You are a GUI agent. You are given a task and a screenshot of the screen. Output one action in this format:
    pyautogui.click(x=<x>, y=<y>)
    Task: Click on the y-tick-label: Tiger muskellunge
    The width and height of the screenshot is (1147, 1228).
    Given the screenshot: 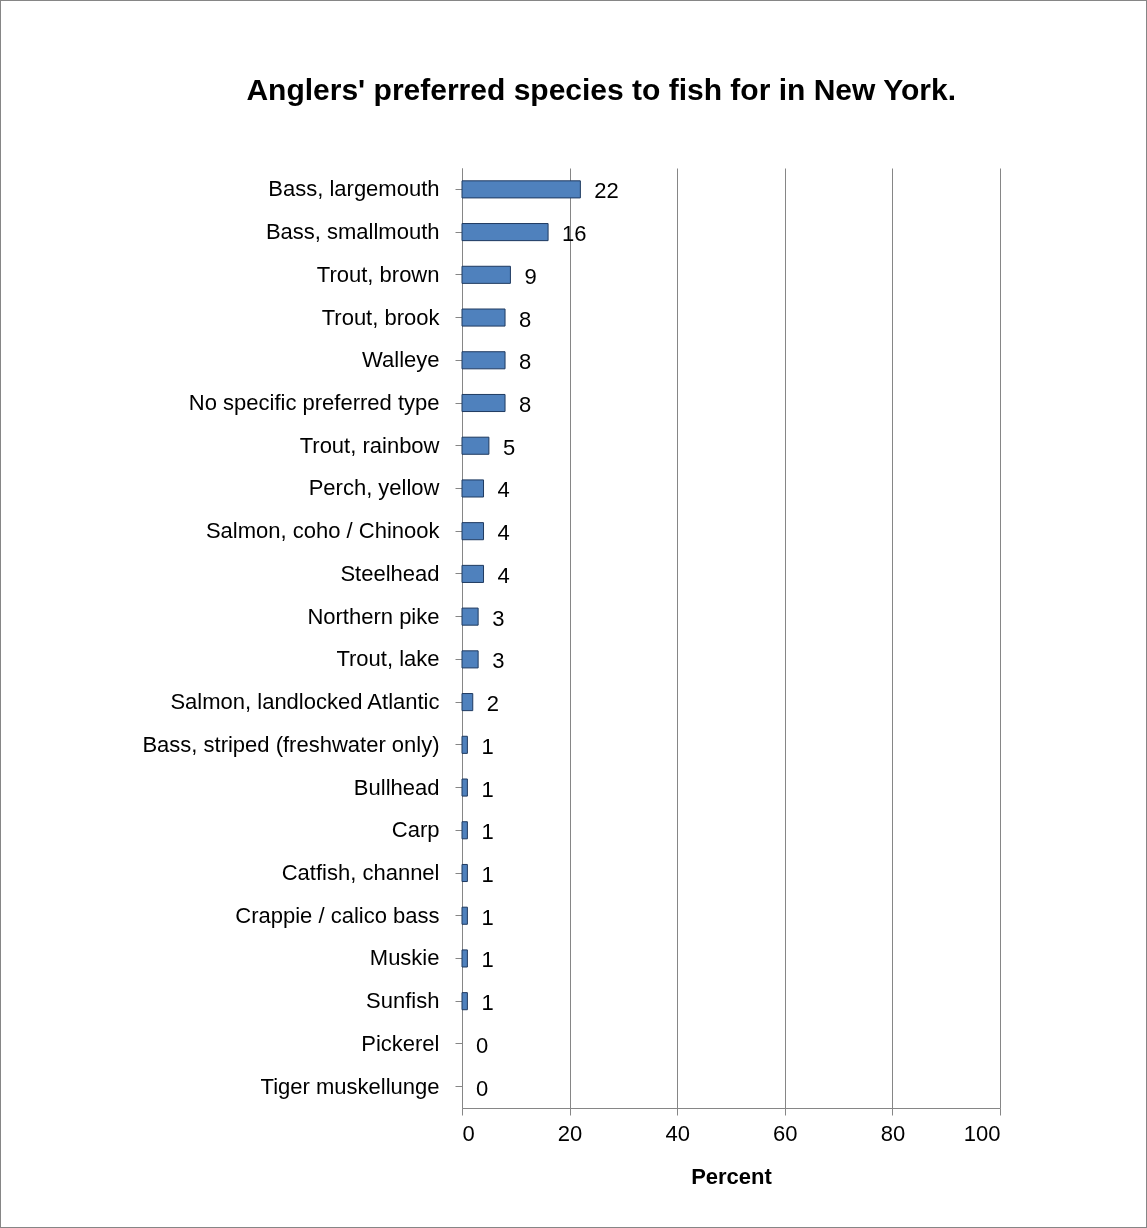 What is the action you would take?
    pyautogui.click(x=350, y=1086)
    